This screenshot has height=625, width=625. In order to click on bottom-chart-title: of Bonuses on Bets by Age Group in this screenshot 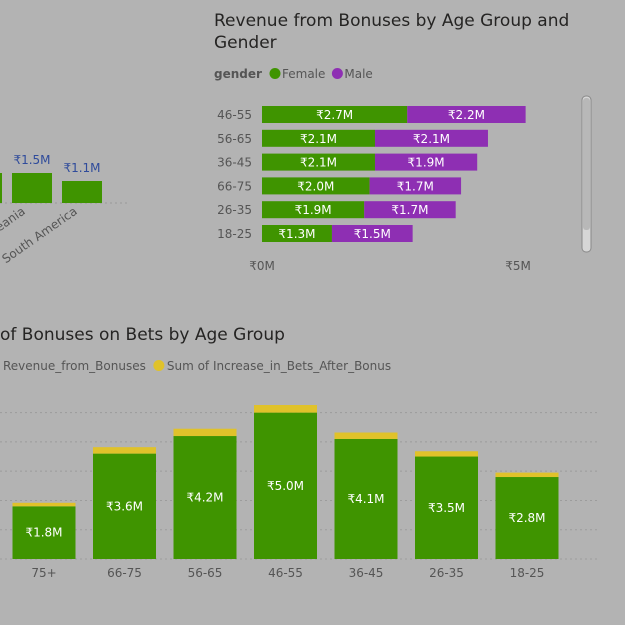, I will do `click(142, 335)`.